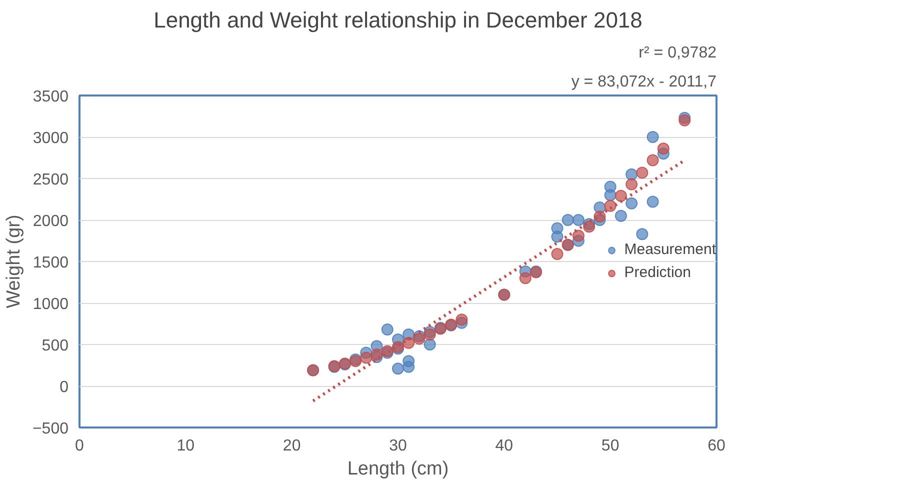 Image resolution: width=906 pixels, height=482 pixels. I want to click on x-tick-label: 30, so click(398, 446).